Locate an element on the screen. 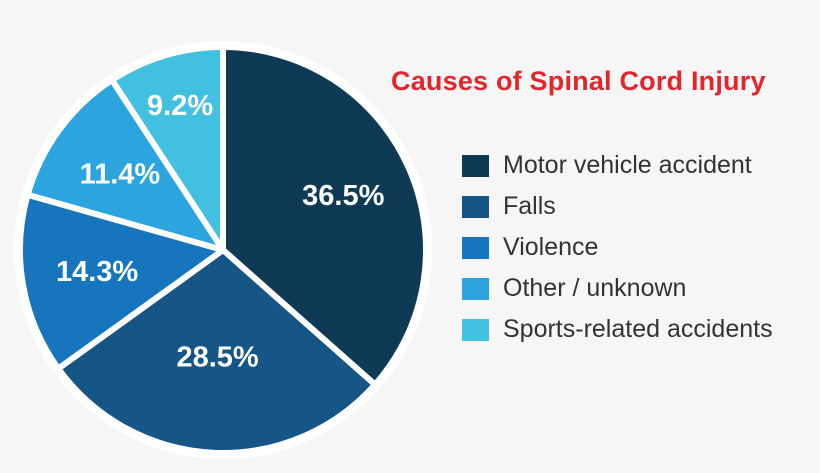 This screenshot has width=820, height=473. legend-label-motor-vehicle-accident: Motor vehicle accident is located at coordinates (627, 165).